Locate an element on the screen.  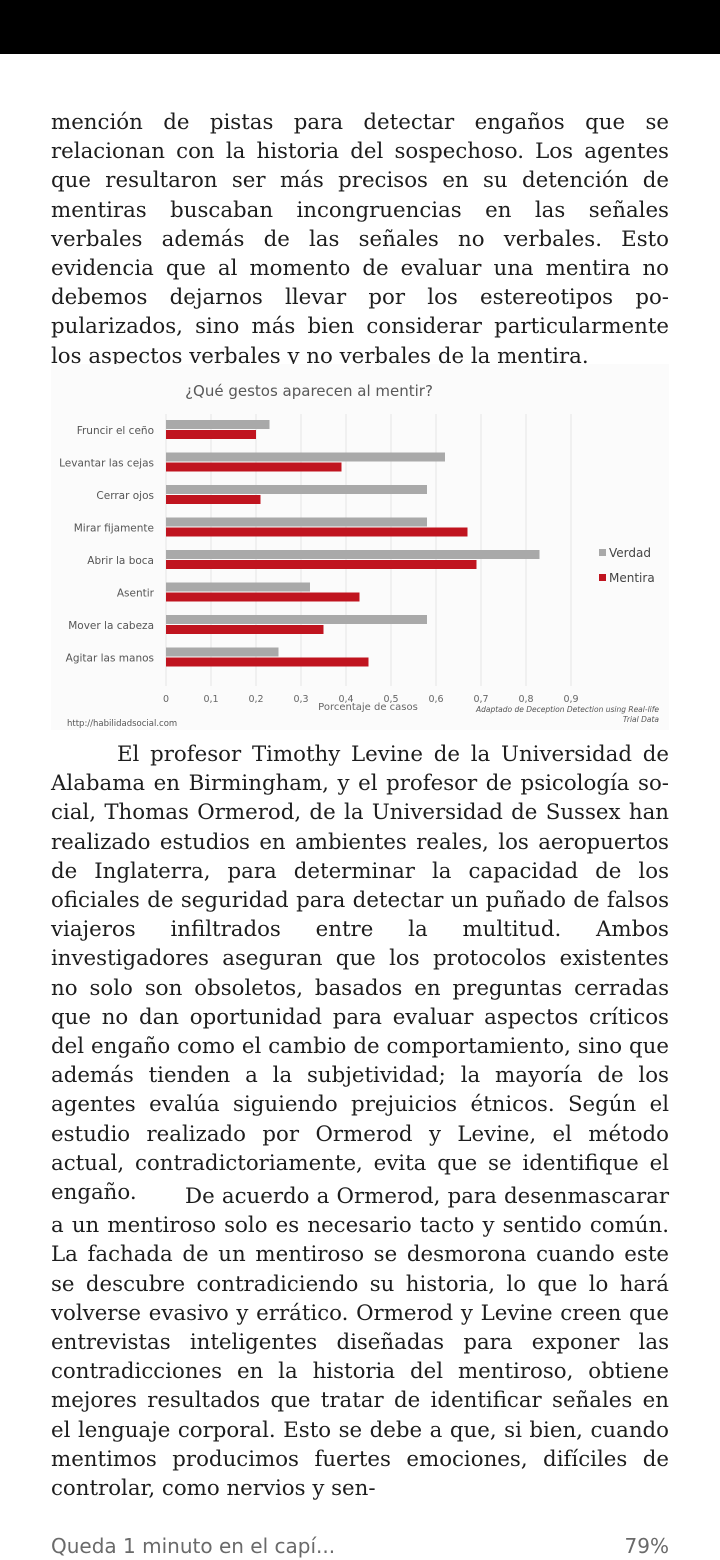
legend-swatch-mentira is located at coordinates (602, 577).